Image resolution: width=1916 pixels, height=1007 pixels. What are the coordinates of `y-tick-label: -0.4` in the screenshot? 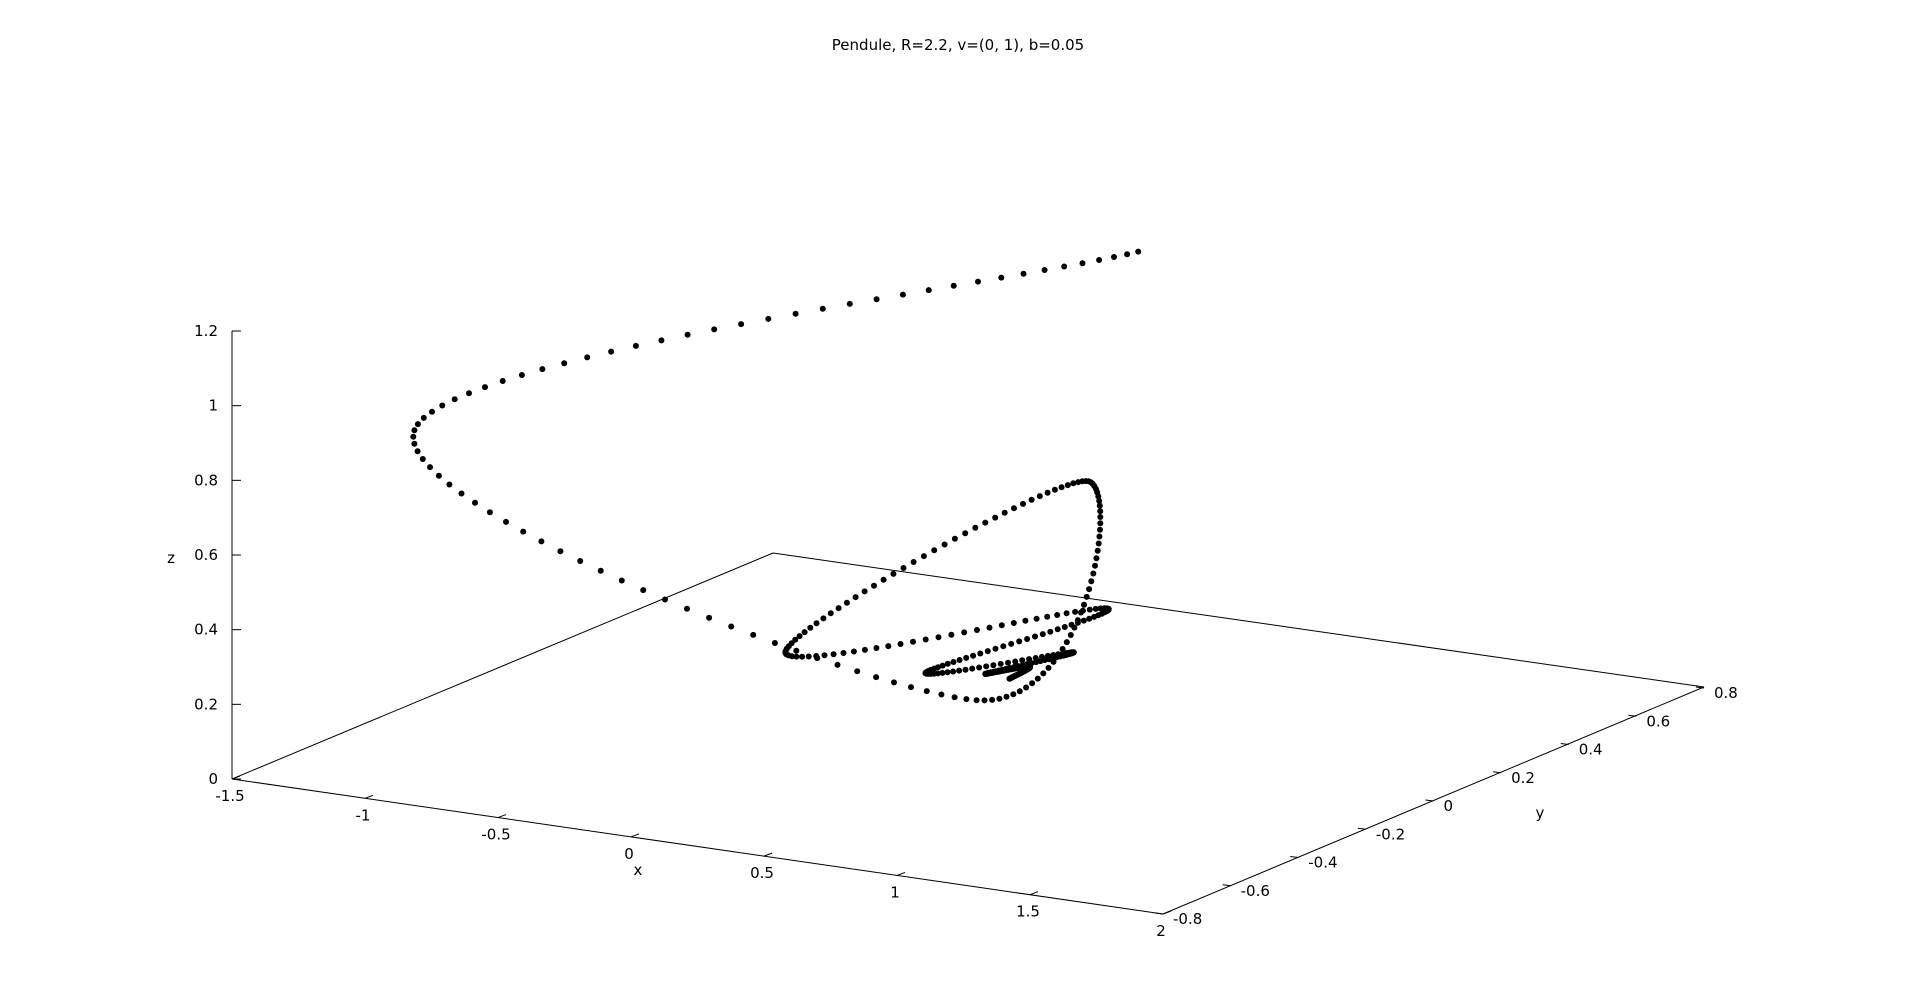 It's located at (1322, 863).